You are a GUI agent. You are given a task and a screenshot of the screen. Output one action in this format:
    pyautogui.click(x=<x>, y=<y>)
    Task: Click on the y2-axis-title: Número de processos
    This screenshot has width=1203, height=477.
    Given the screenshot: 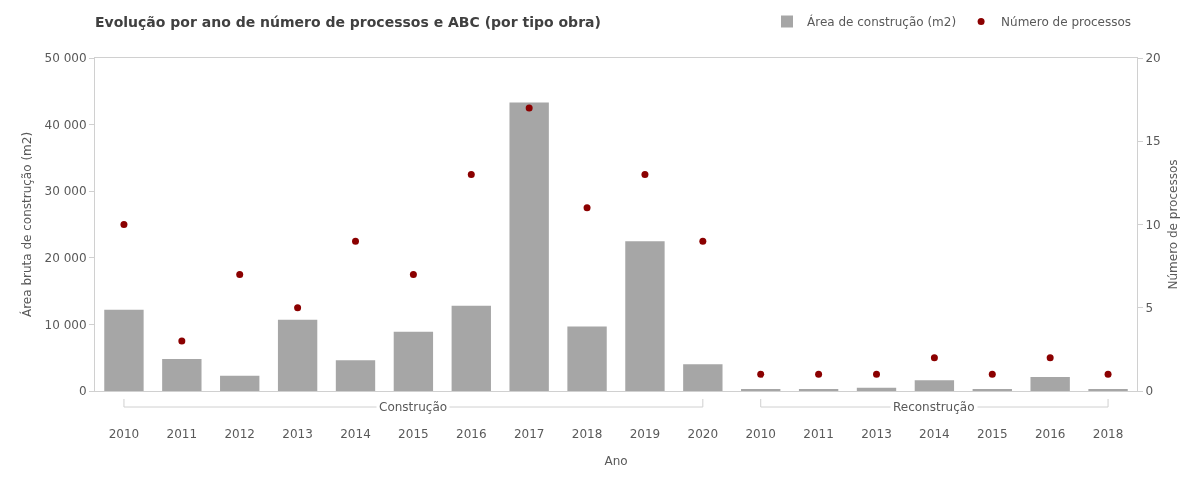 What is the action you would take?
    pyautogui.click(x=1172, y=224)
    